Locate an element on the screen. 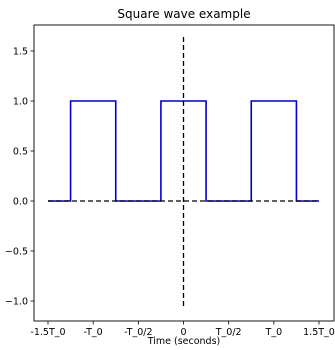 The image size is (335, 350). y-tick-label: 1.0 is located at coordinates (20, 102).